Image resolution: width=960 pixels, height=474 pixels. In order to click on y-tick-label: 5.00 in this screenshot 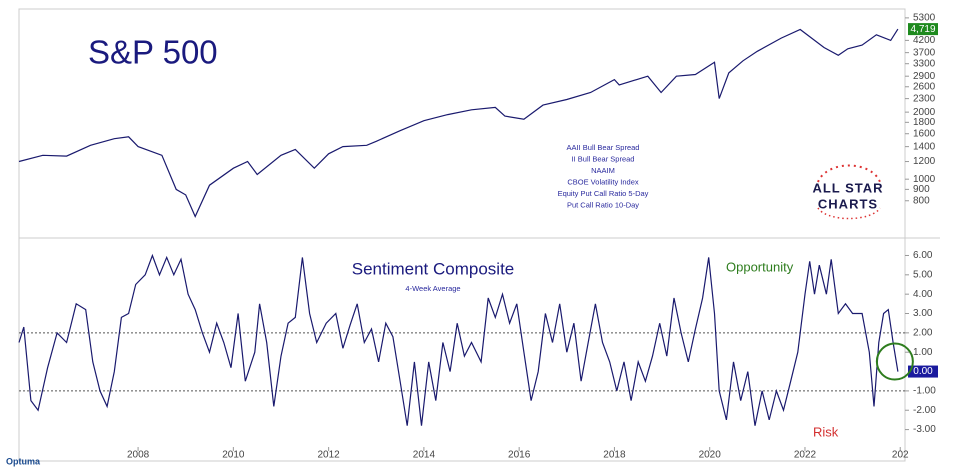, I will do `click(923, 274)`.